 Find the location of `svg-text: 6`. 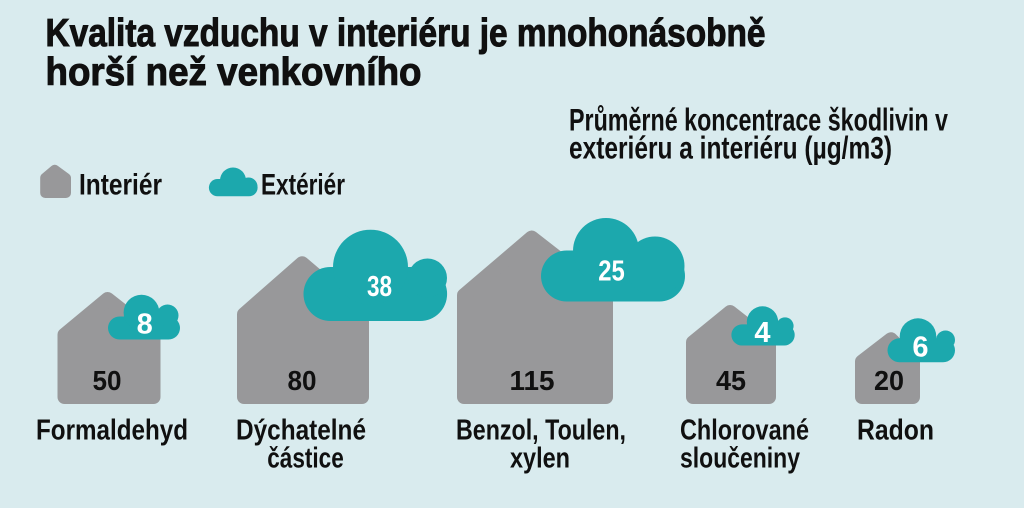

svg-text: 6 is located at coordinates (920, 348).